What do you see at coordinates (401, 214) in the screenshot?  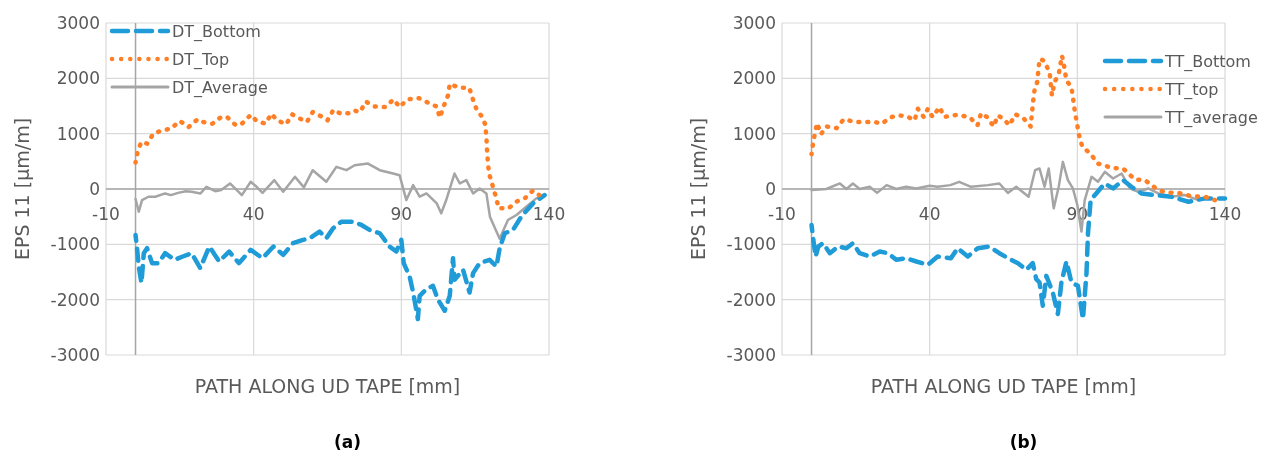 I see `x-tick-label: 90` at bounding box center [401, 214].